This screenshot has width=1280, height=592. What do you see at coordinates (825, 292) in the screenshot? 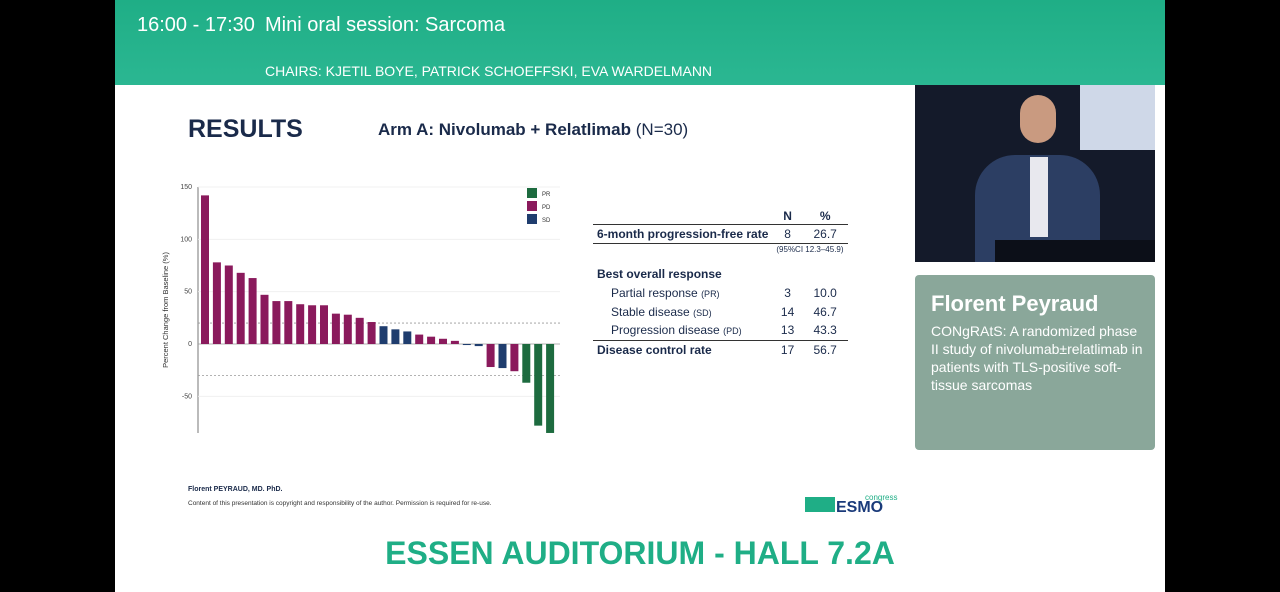
I see `pct-cell: 10.0` at bounding box center [825, 292].